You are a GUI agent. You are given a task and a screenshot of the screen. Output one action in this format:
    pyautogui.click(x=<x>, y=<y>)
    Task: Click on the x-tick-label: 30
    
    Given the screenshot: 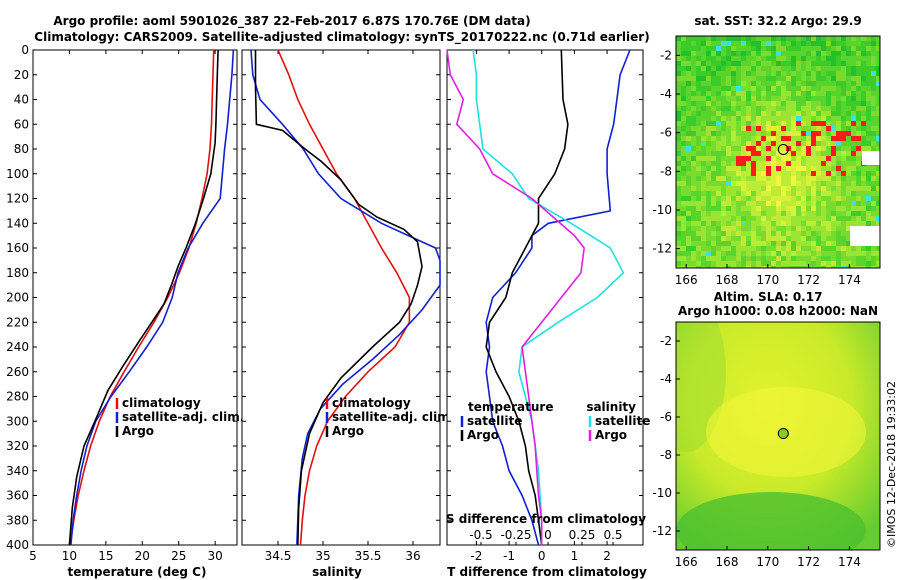 What is the action you would take?
    pyautogui.click(x=215, y=556)
    